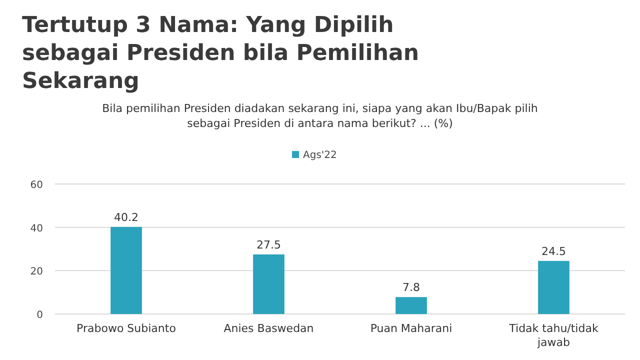 The height and width of the screenshot is (360, 640). I want to click on legend-label: Ags'22, so click(320, 155).